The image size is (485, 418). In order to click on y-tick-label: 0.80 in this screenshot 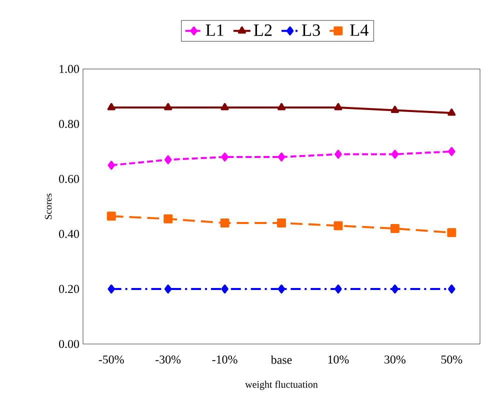, I will do `click(69, 124)`.